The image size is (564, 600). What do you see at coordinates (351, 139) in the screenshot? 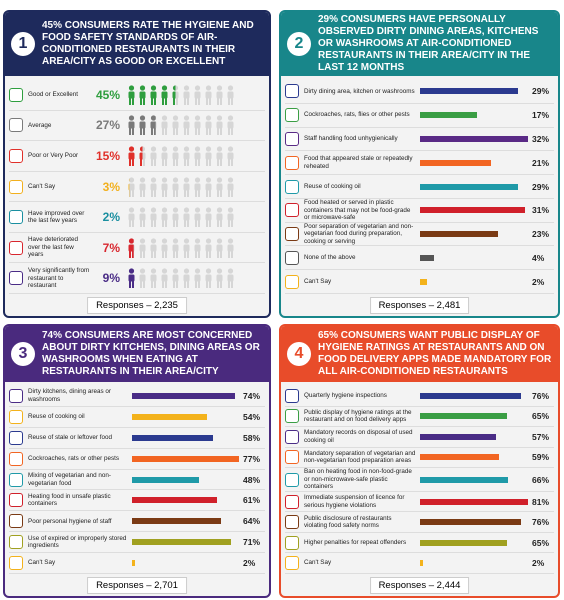
I see `category-label: Staff handling food unhygienically` at bounding box center [351, 139].